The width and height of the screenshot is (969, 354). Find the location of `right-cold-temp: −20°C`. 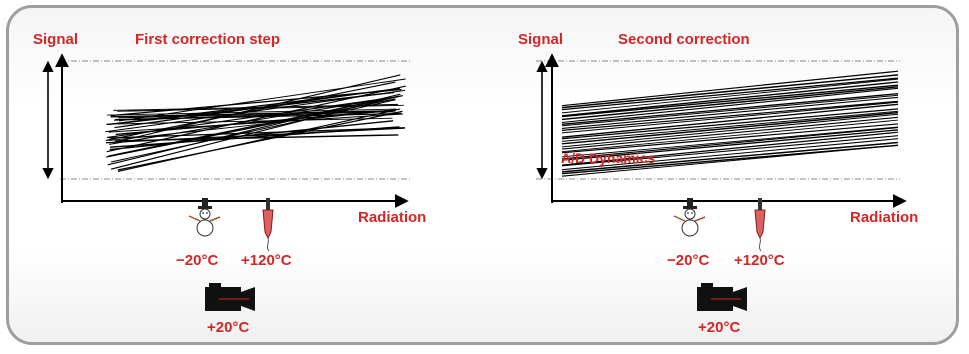

right-cold-temp: −20°C is located at coordinates (688, 260).